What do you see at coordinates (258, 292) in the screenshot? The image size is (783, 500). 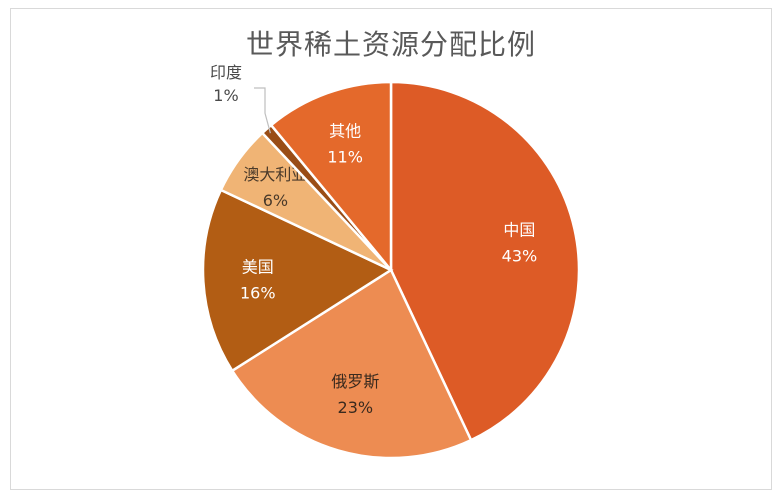 I see `slice-value-2: 16%` at bounding box center [258, 292].